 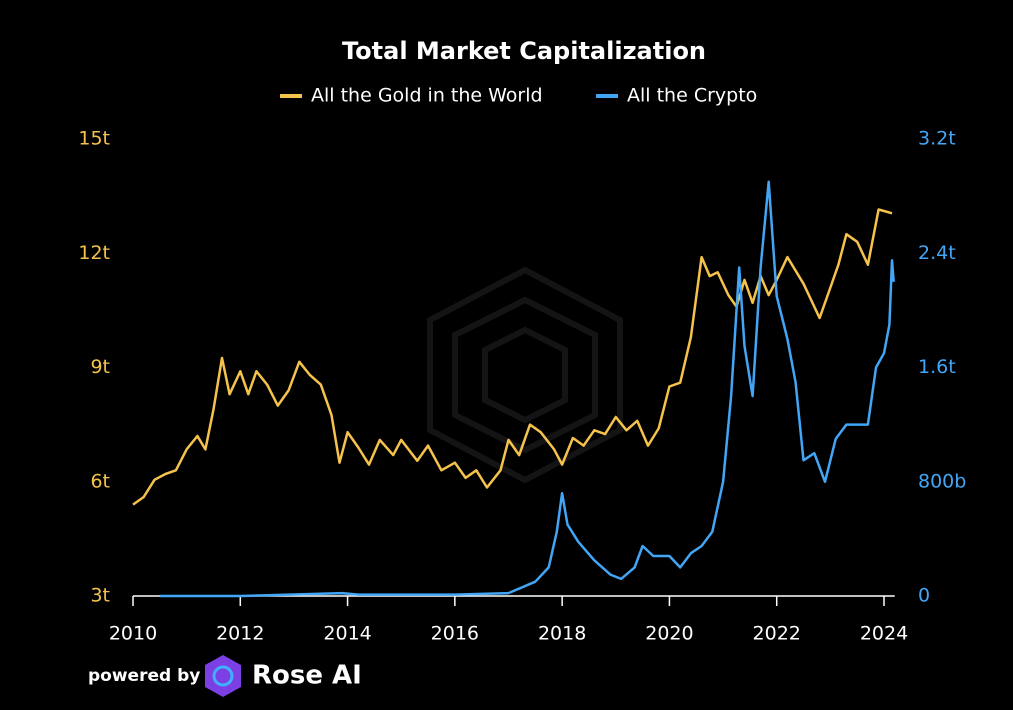 I want to click on x-tick-label: 2010, so click(x=133, y=634).